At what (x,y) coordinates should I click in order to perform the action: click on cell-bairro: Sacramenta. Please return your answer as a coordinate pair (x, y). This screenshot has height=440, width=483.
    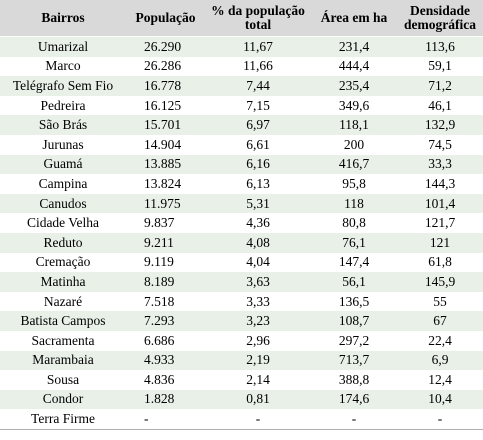
    Looking at the image, I should click on (63, 340).